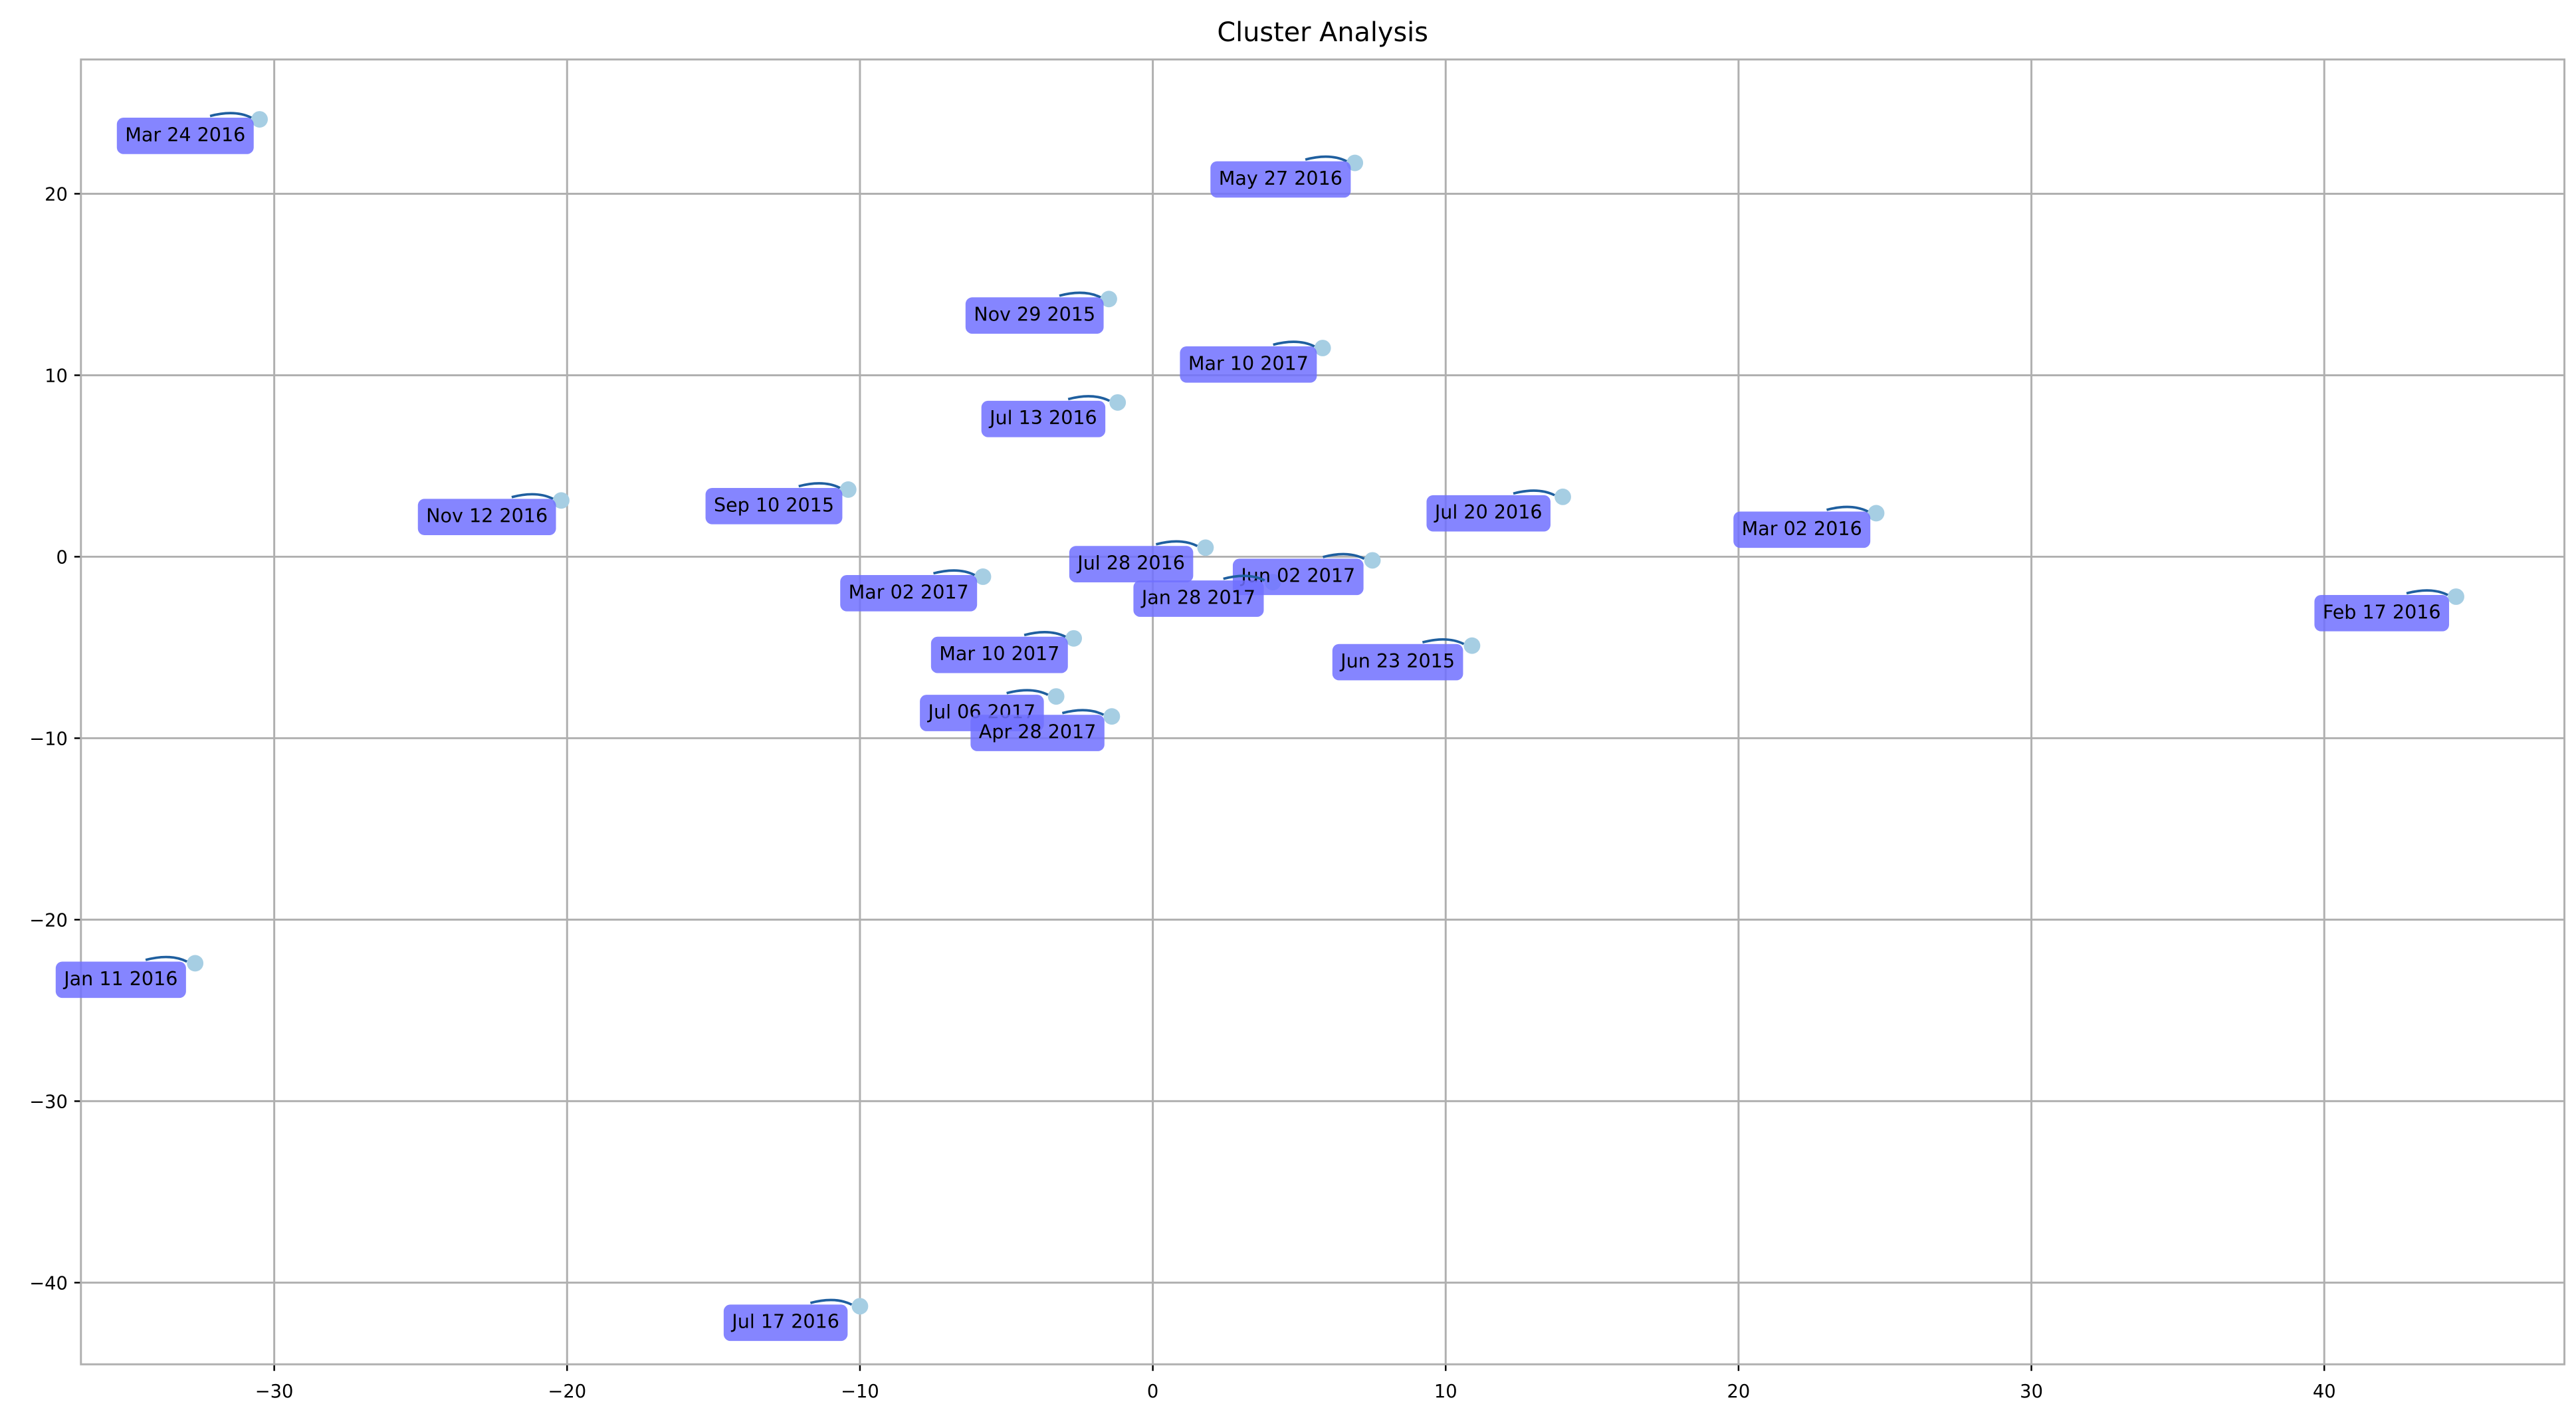  Describe the element at coordinates (784, 1321) in the screenshot. I see `point-label: Jul 17 2016` at that location.